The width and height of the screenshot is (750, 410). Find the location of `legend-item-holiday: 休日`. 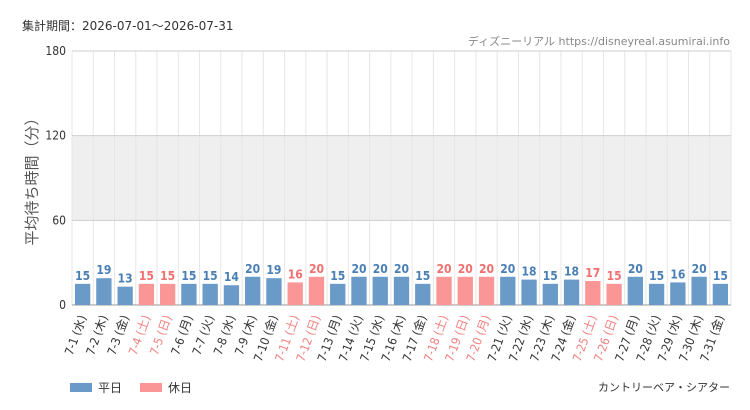

legend-item-holiday: 休日 is located at coordinates (166, 387).